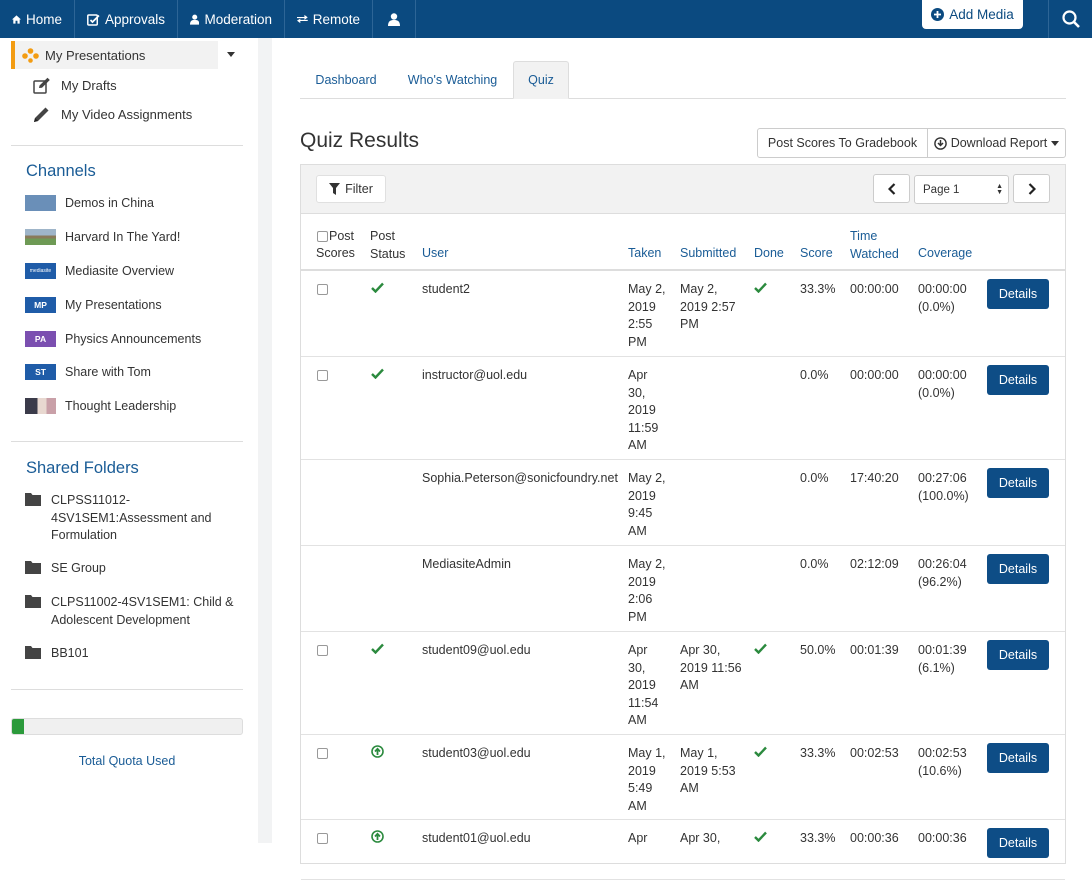 The image size is (1092, 880). What do you see at coordinates (818, 838) in the screenshot?
I see `cell-score: 33.3%` at bounding box center [818, 838].